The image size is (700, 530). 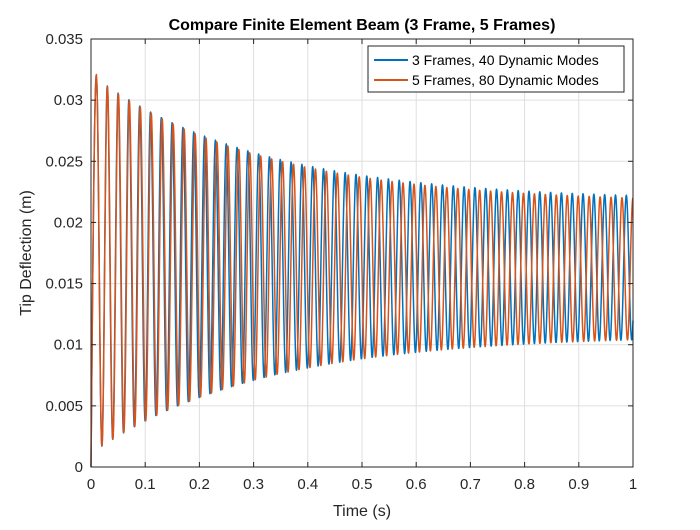 I want to click on y-tick-label: 0.01, so click(x=68, y=345).